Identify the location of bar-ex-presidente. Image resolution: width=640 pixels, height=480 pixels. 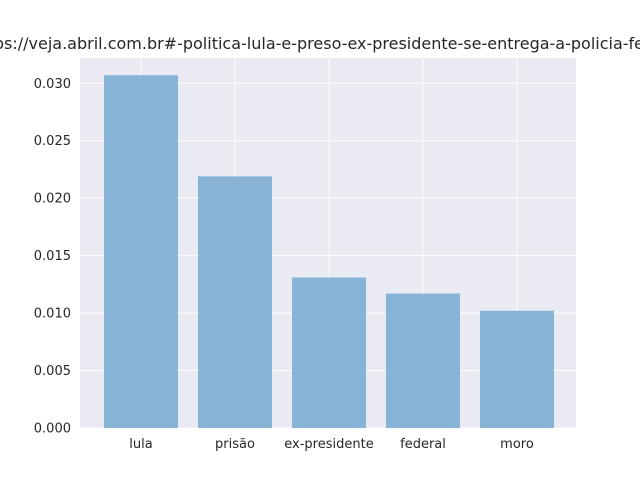
(329, 352).